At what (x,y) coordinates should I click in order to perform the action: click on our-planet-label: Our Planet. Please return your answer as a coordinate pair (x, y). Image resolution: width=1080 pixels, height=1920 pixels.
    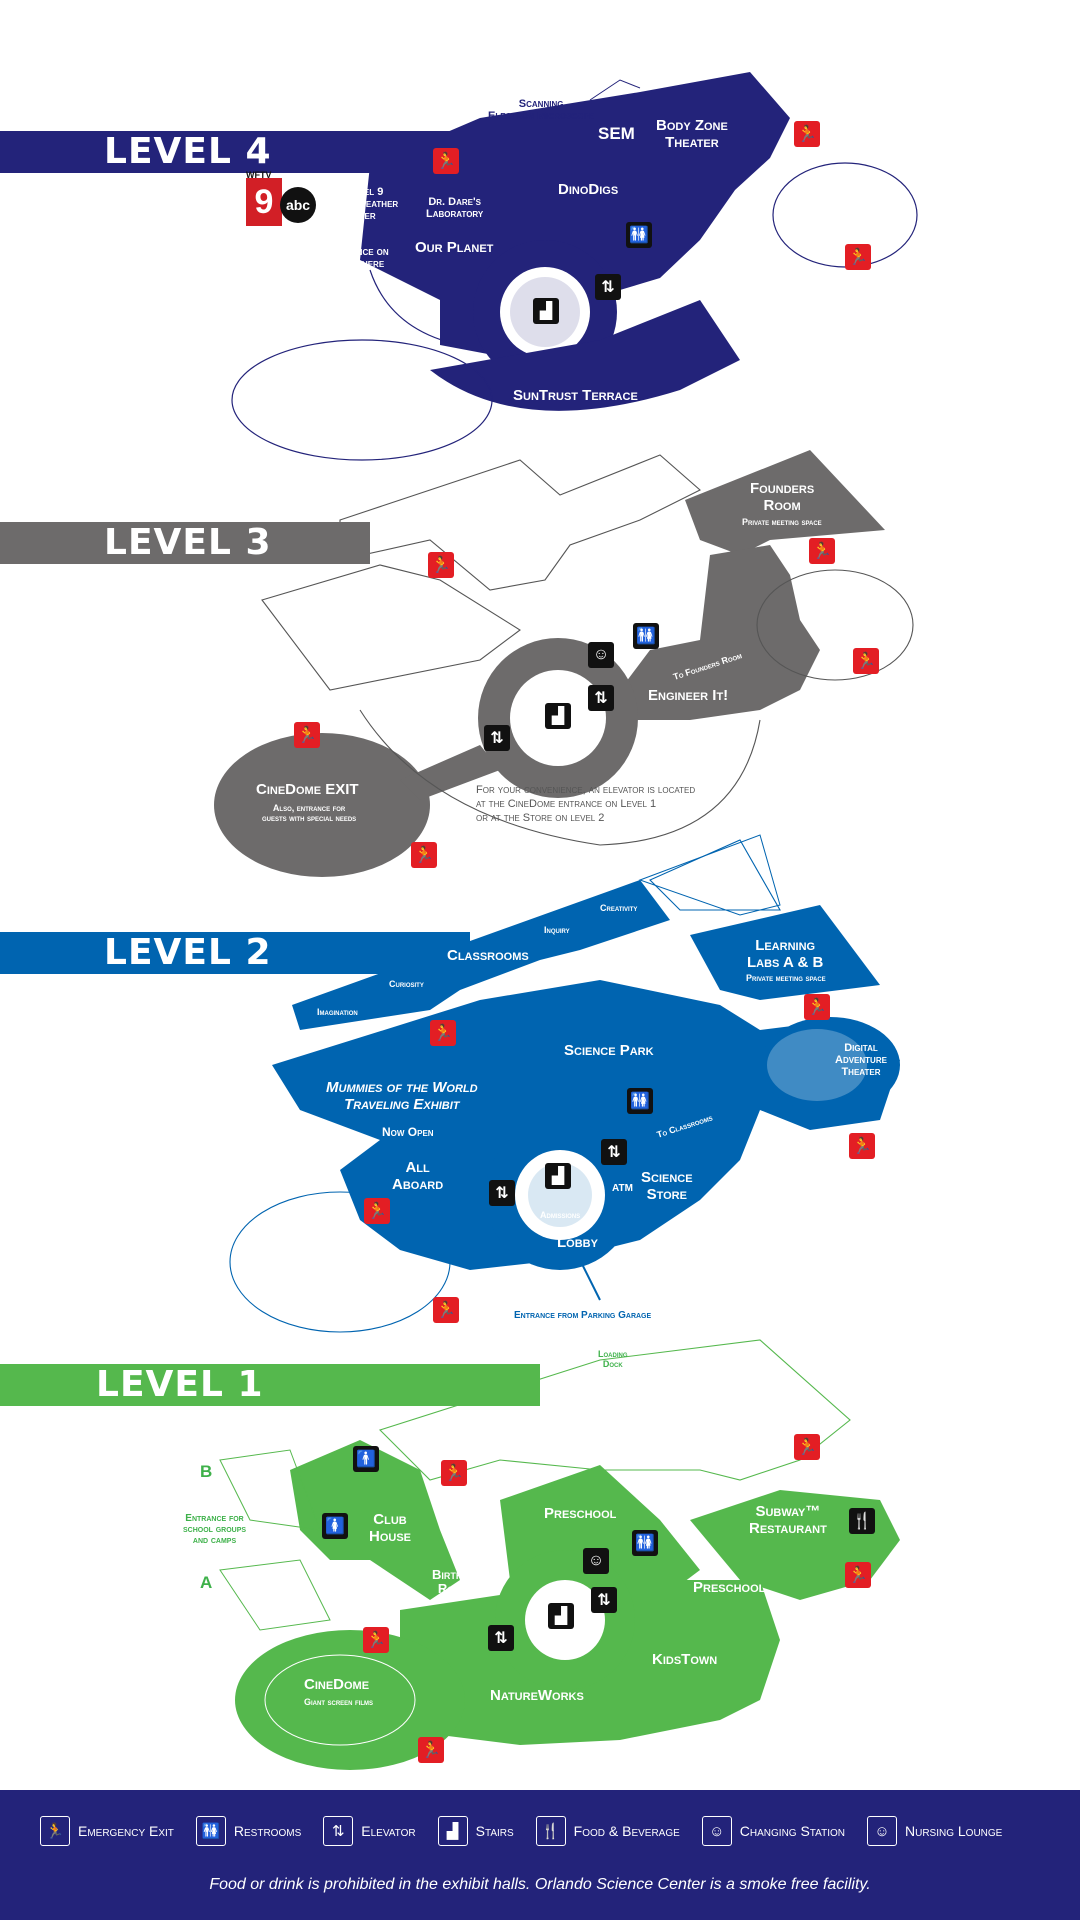
    Looking at the image, I should click on (454, 247).